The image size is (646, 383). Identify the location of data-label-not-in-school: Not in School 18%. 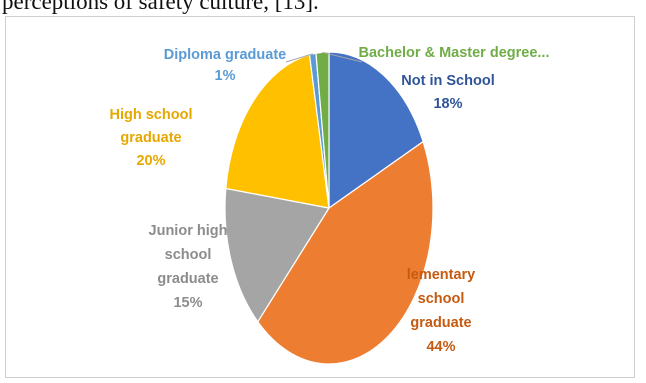
(447, 92).